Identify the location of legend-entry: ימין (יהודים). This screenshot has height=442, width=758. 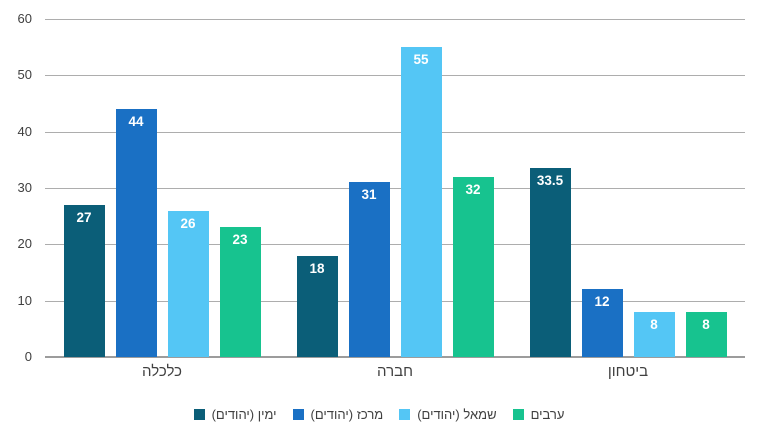
(235, 414).